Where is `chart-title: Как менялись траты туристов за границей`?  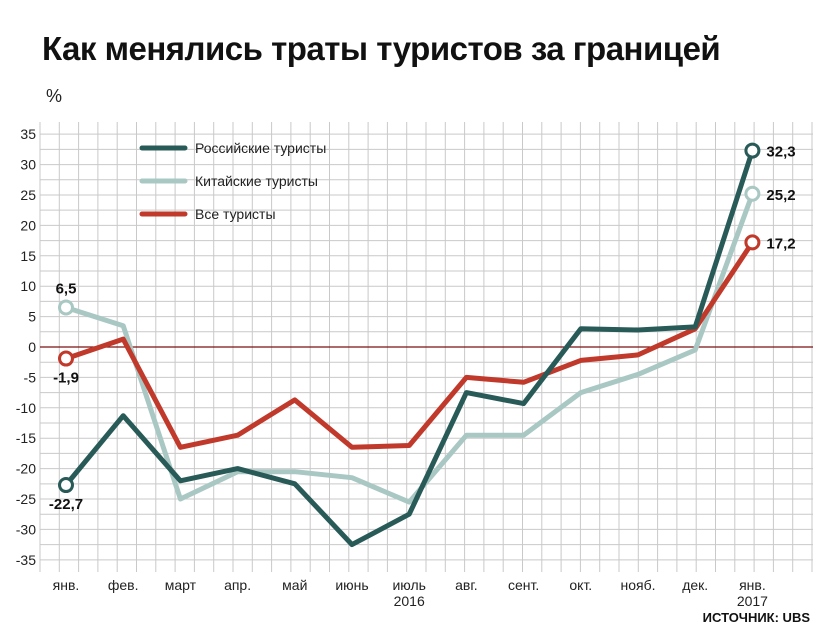 chart-title: Как менялись траты туристов за границей is located at coordinates (381, 48).